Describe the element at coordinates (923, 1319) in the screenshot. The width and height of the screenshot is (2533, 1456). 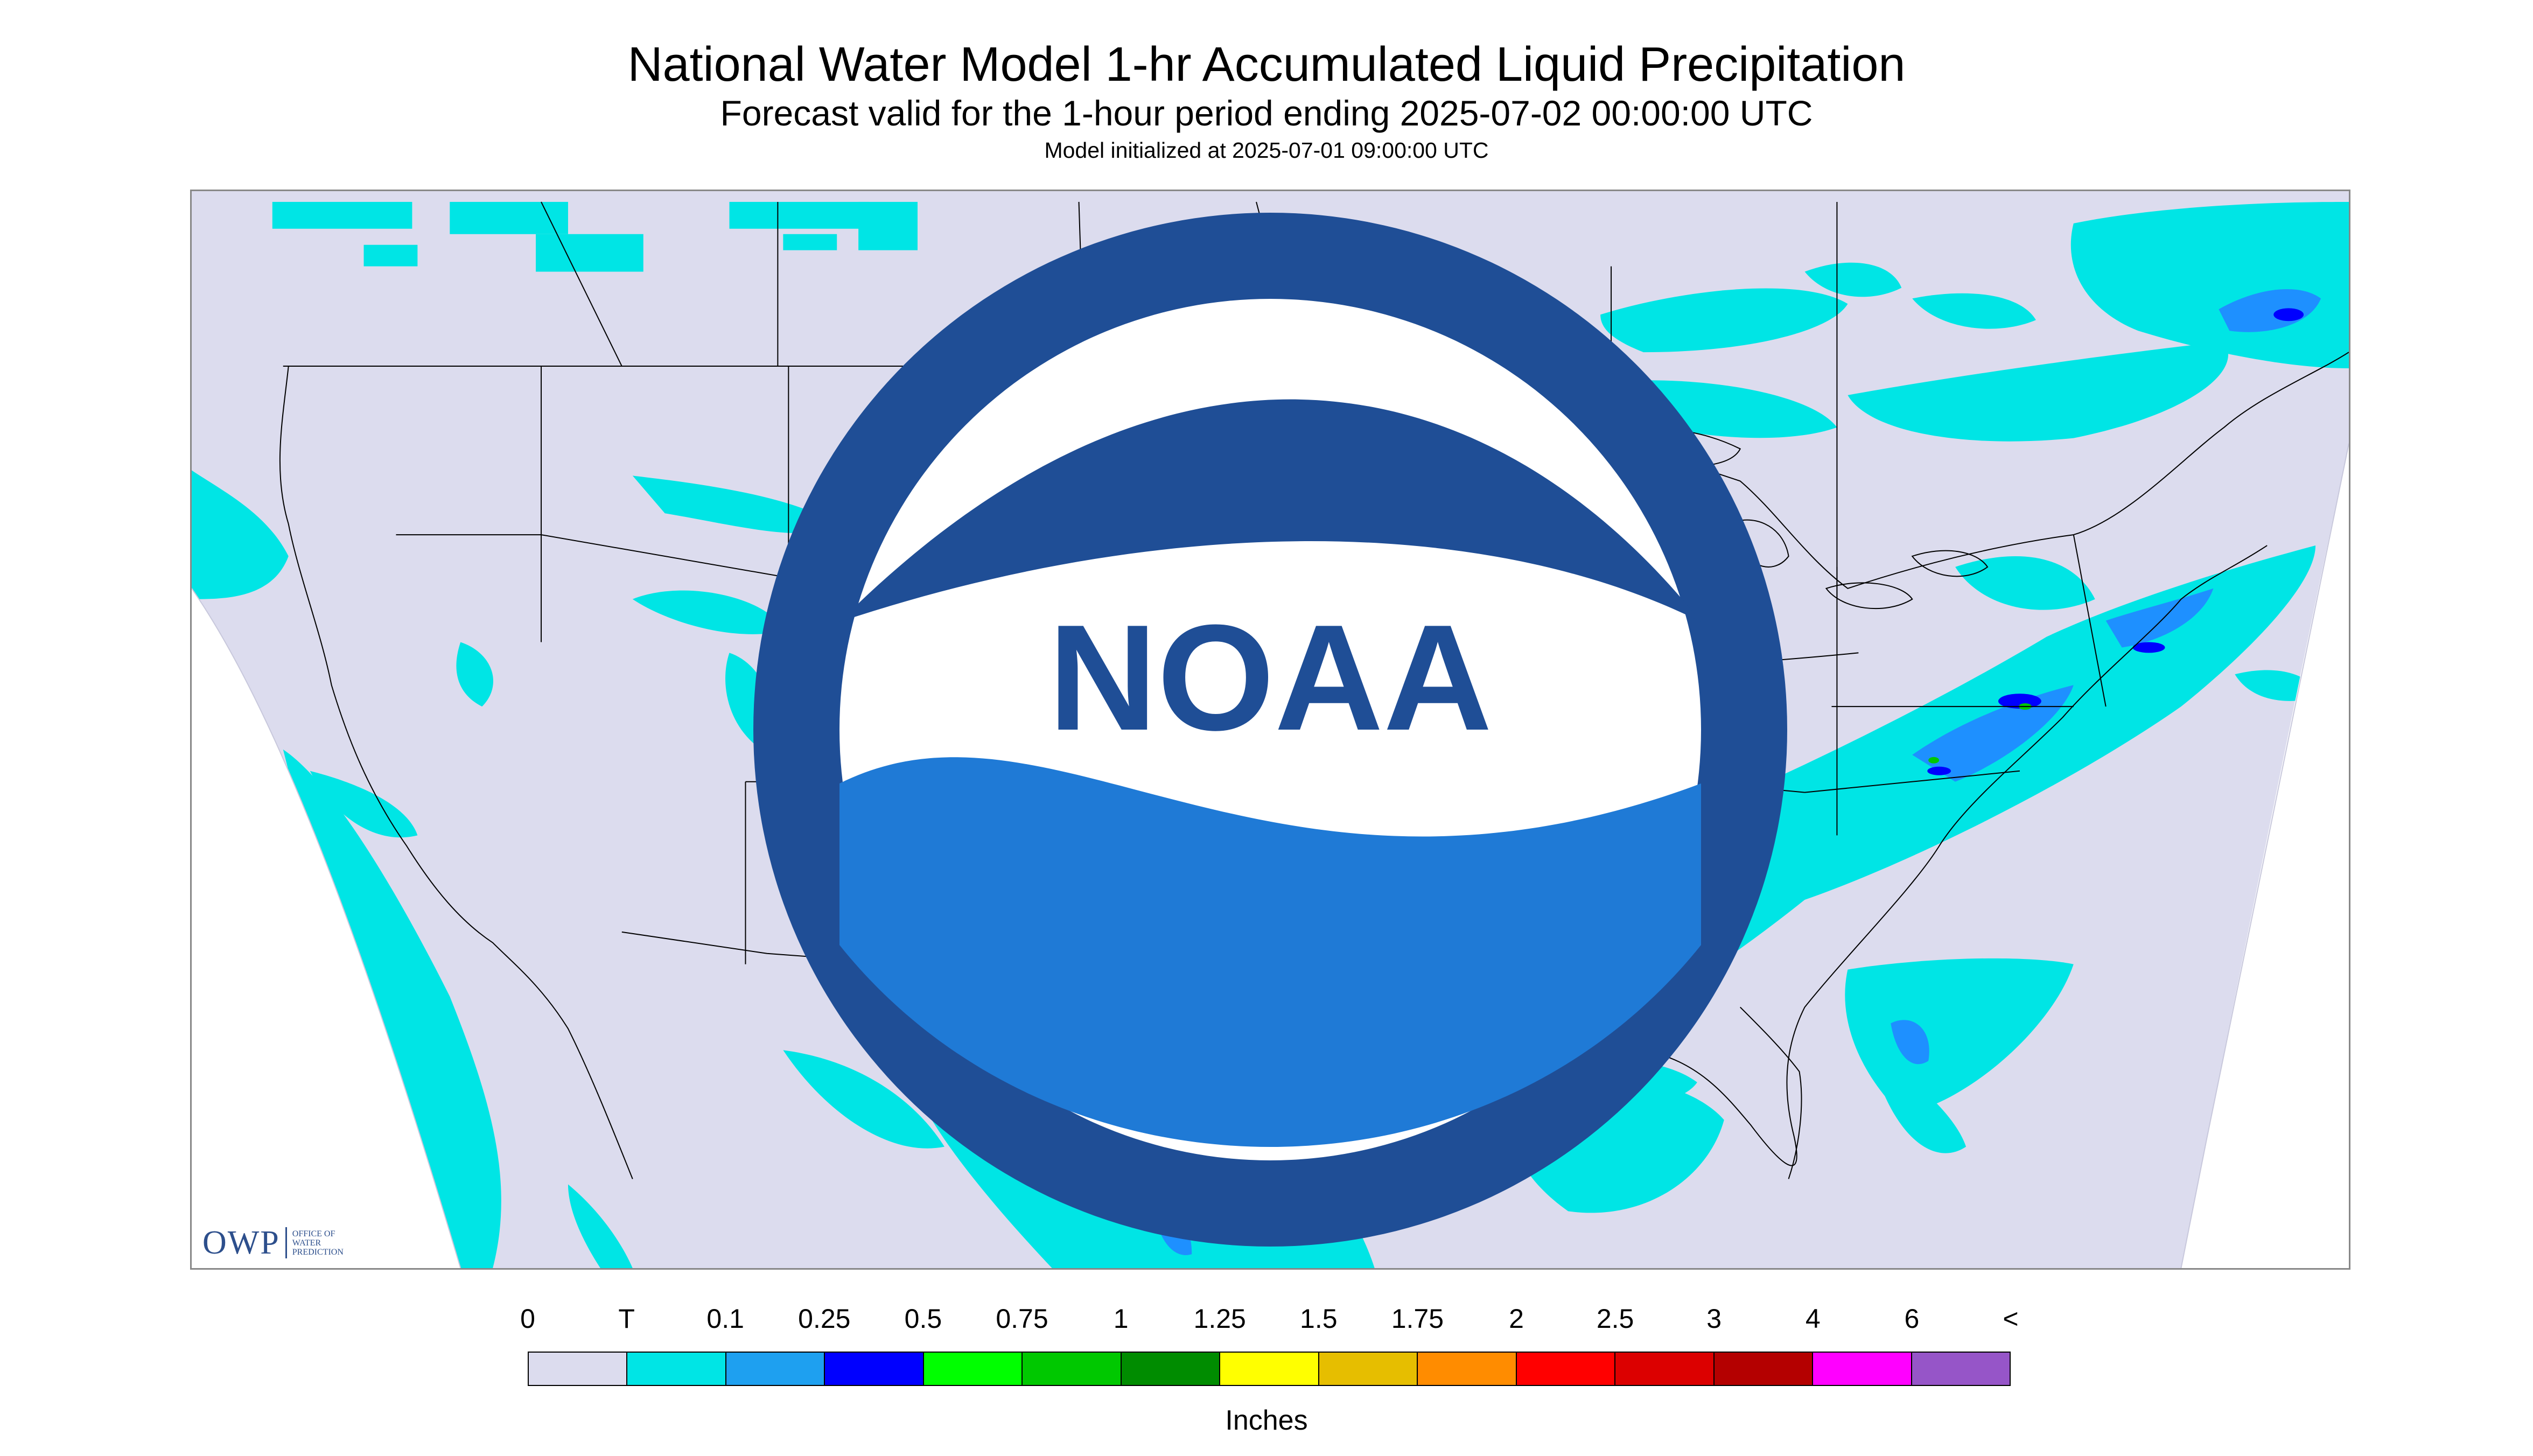
I see `legend-label: 0.5` at that location.